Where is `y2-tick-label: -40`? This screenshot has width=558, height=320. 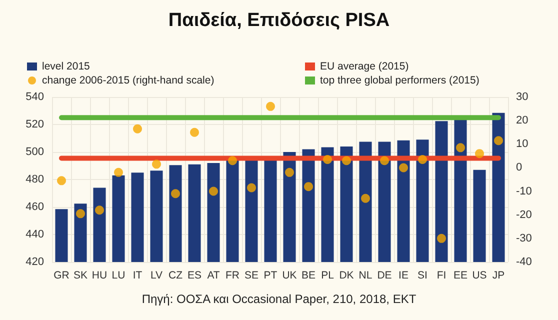
y2-tick-label: -40 is located at coordinates (524, 262).